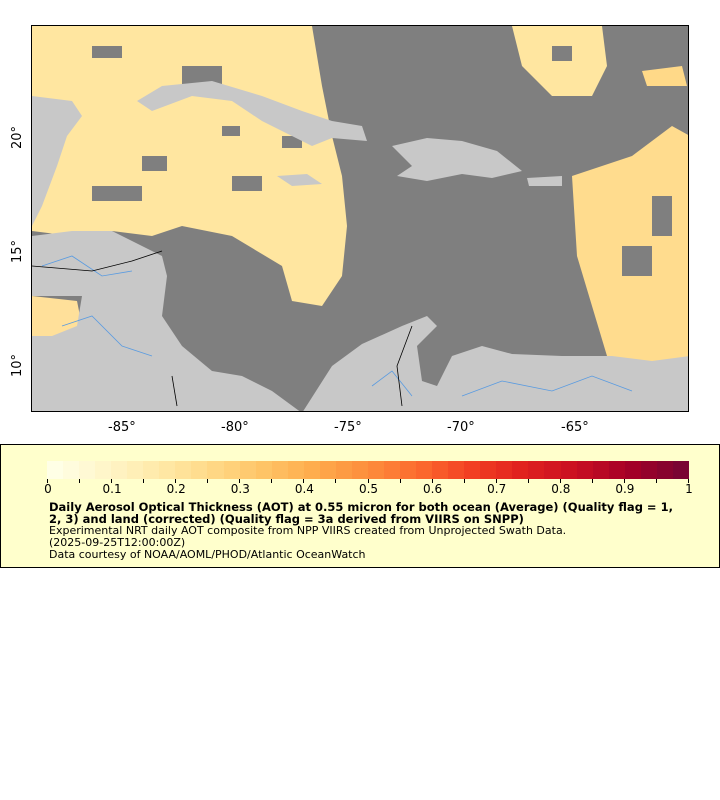 Image resolution: width=720 pixels, height=800 pixels. I want to click on colorbar-tick-label: 1, so click(689, 489).